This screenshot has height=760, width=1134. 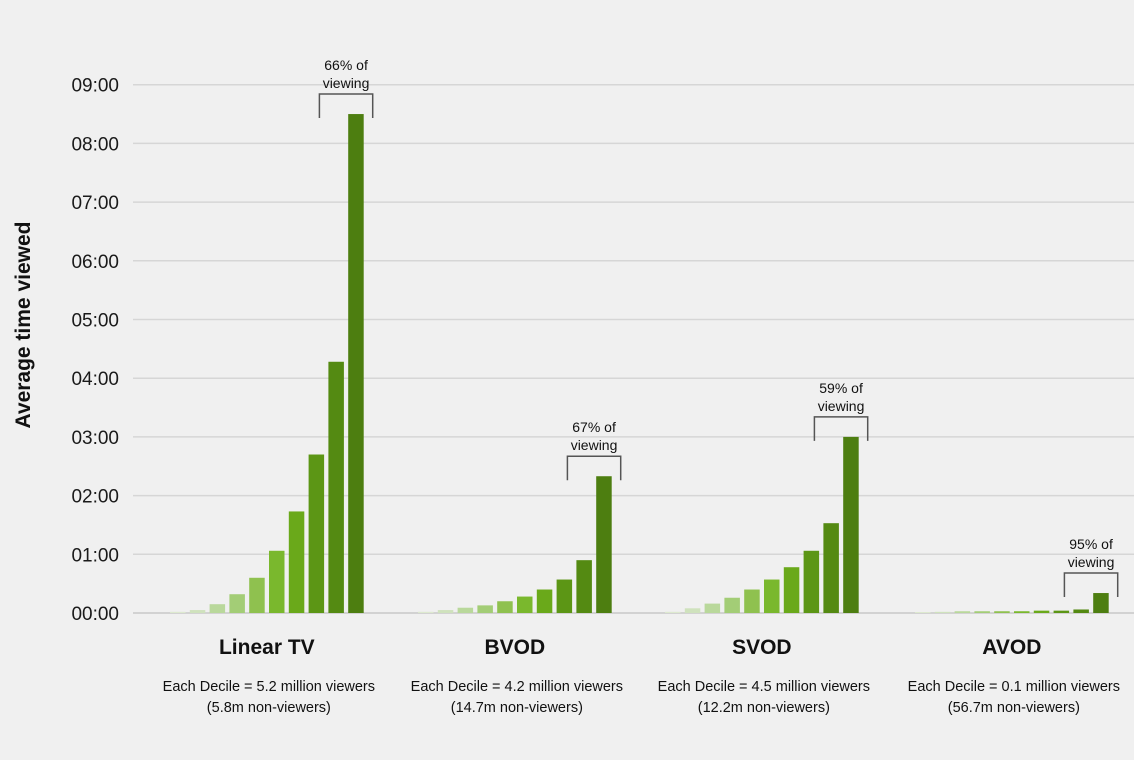 I want to click on group-note-line2: (14.7m non-viewers), so click(x=517, y=708).